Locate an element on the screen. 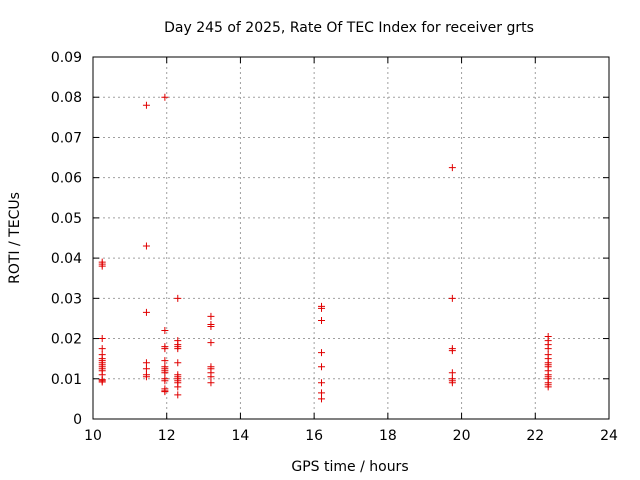  y-tick-labels: 0 0.01 0.02 0.03 0.04 0.05 0.06 0.07 0.08 0.09 is located at coordinates (66, 239).